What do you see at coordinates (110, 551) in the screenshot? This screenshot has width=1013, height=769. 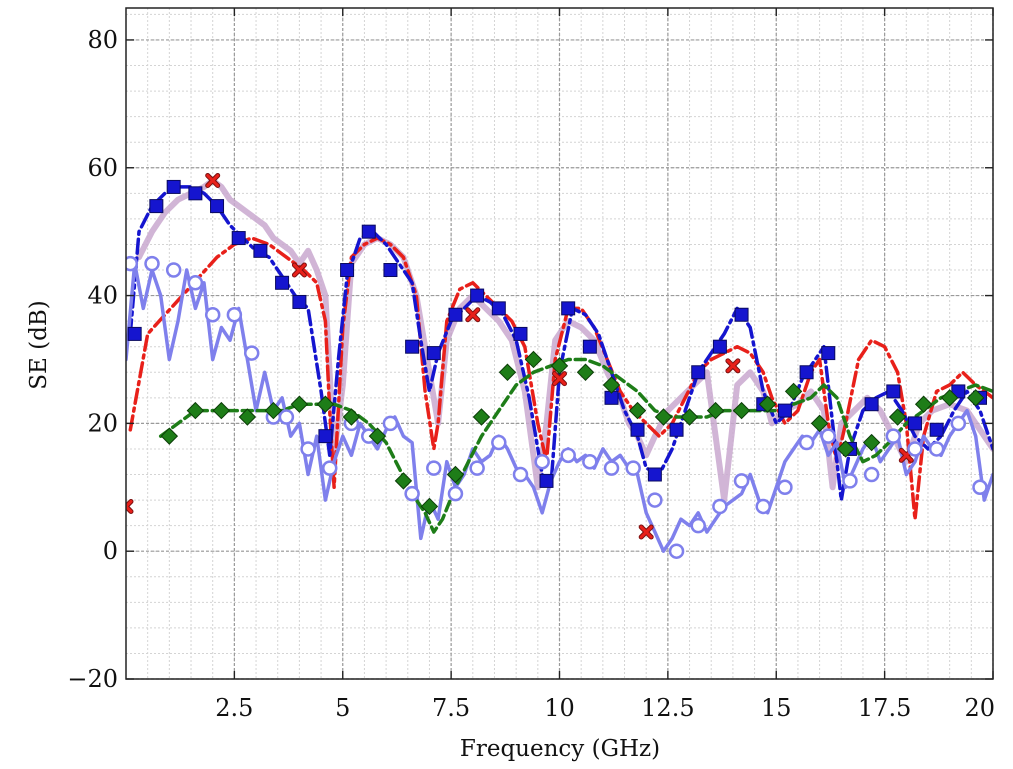 I see `y-tick-label: 0` at bounding box center [110, 551].